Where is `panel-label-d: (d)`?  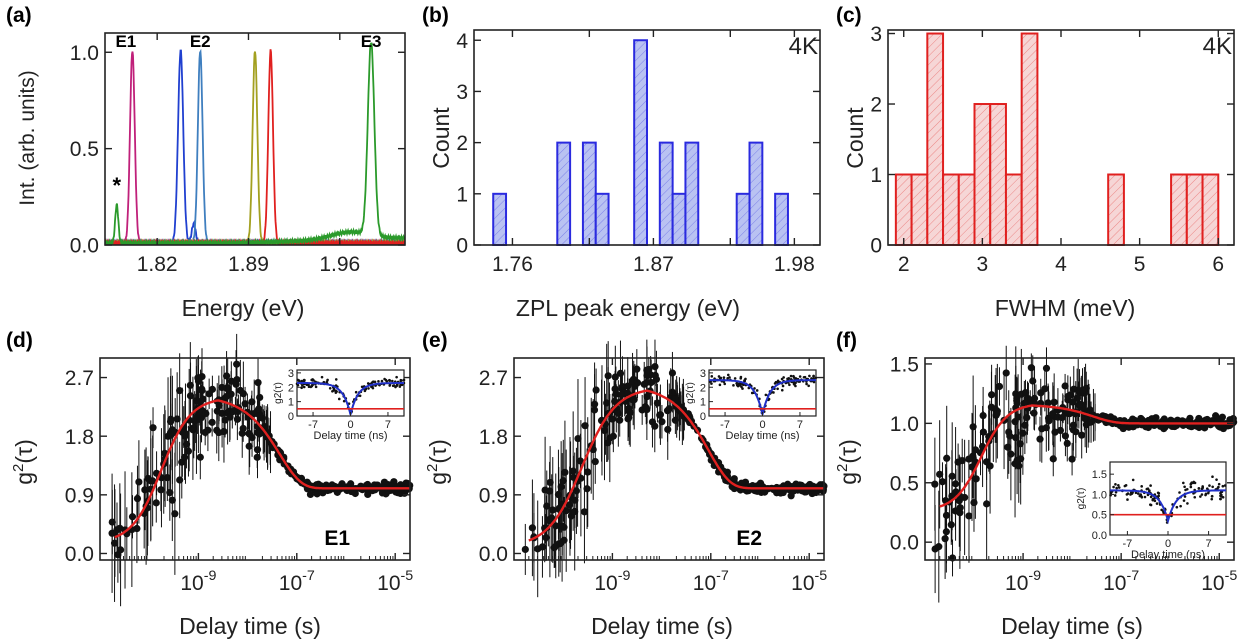 panel-label-d: (d) is located at coordinates (19, 340).